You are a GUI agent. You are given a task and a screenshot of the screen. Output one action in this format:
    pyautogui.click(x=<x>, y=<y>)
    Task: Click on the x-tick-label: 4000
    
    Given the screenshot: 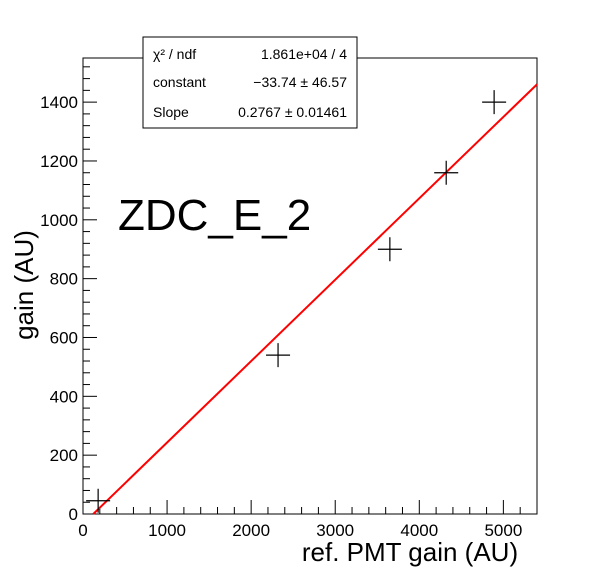 What is the action you would take?
    pyautogui.click(x=419, y=530)
    